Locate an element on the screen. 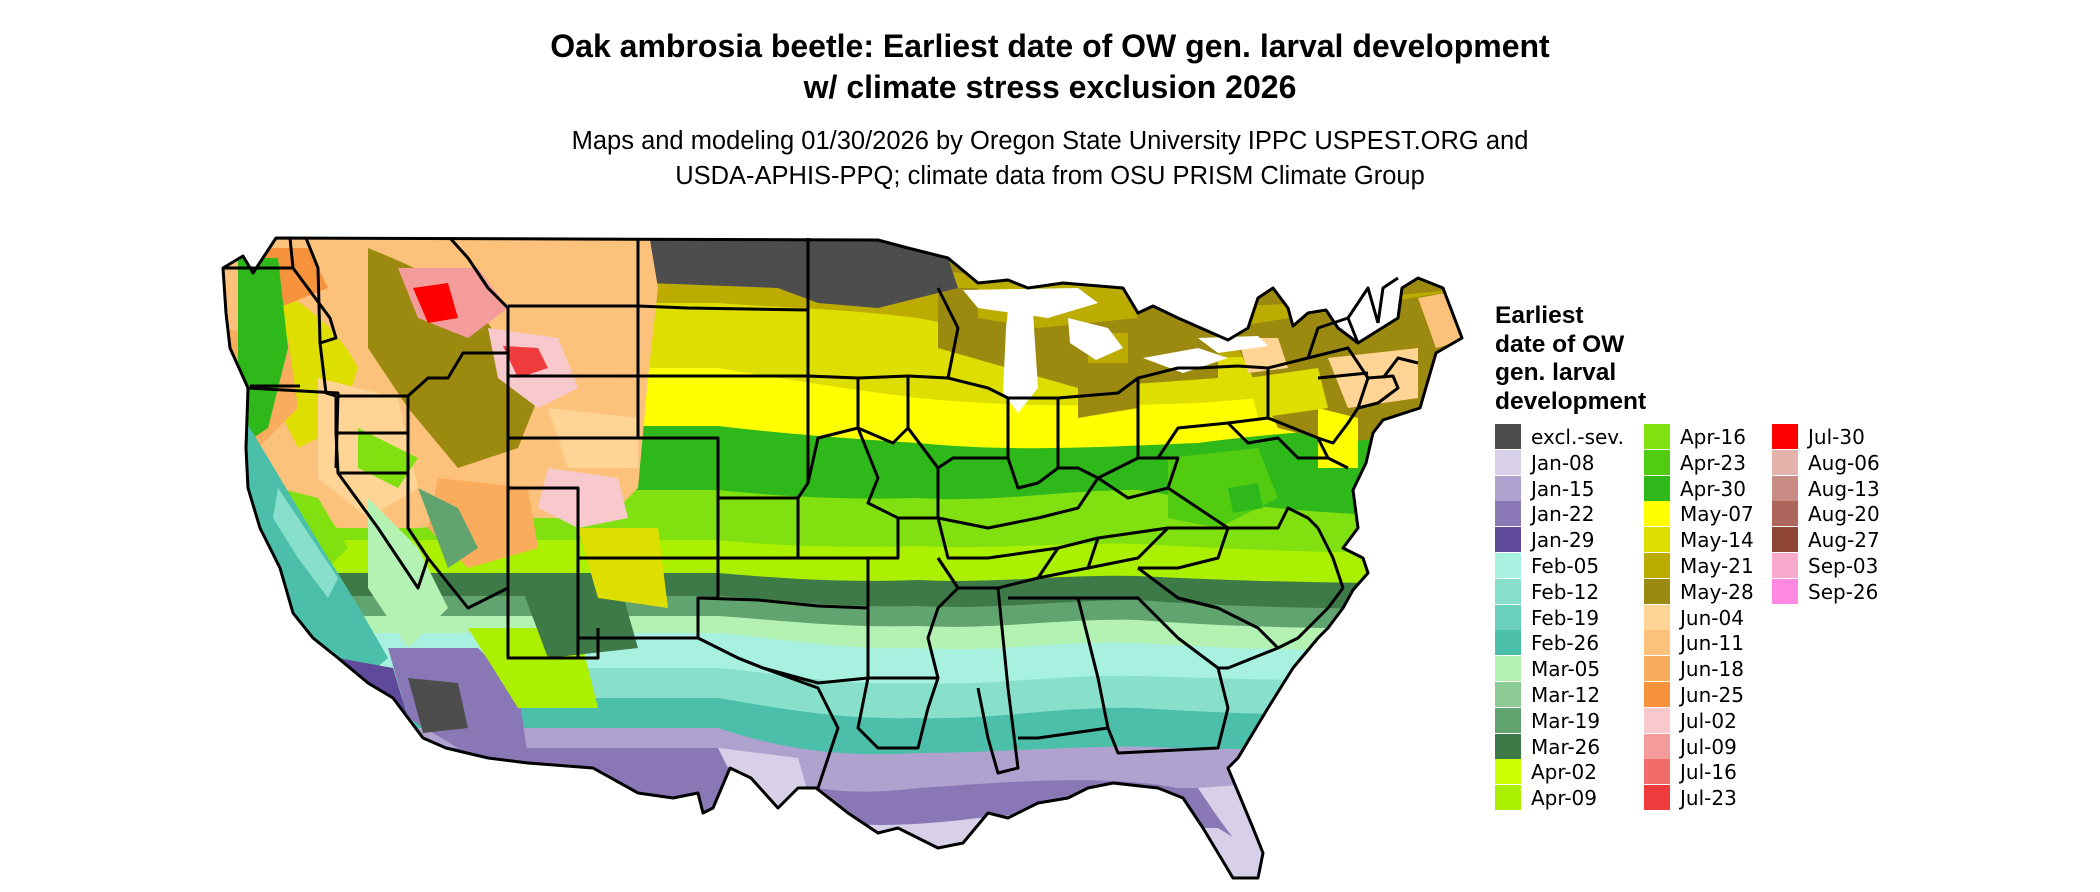  legend-label: excl.-sev. is located at coordinates (1577, 437).